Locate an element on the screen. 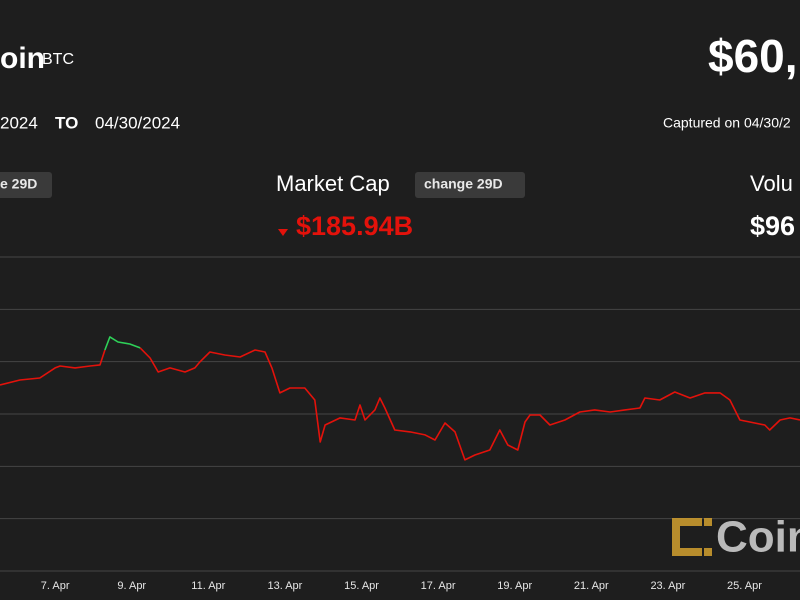 This screenshot has width=800, height=600. stat-label: Market Cap is located at coordinates (333, 183).